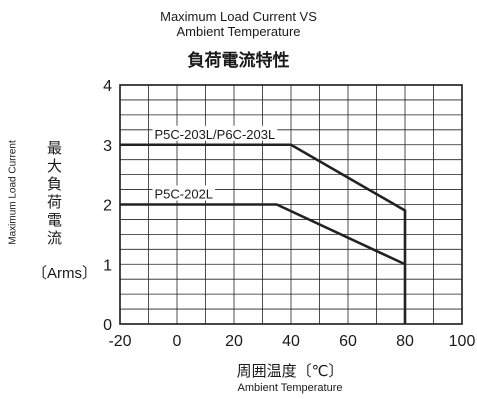 The image size is (477, 399). I want to click on series-label: P5C-202L, so click(184, 194).